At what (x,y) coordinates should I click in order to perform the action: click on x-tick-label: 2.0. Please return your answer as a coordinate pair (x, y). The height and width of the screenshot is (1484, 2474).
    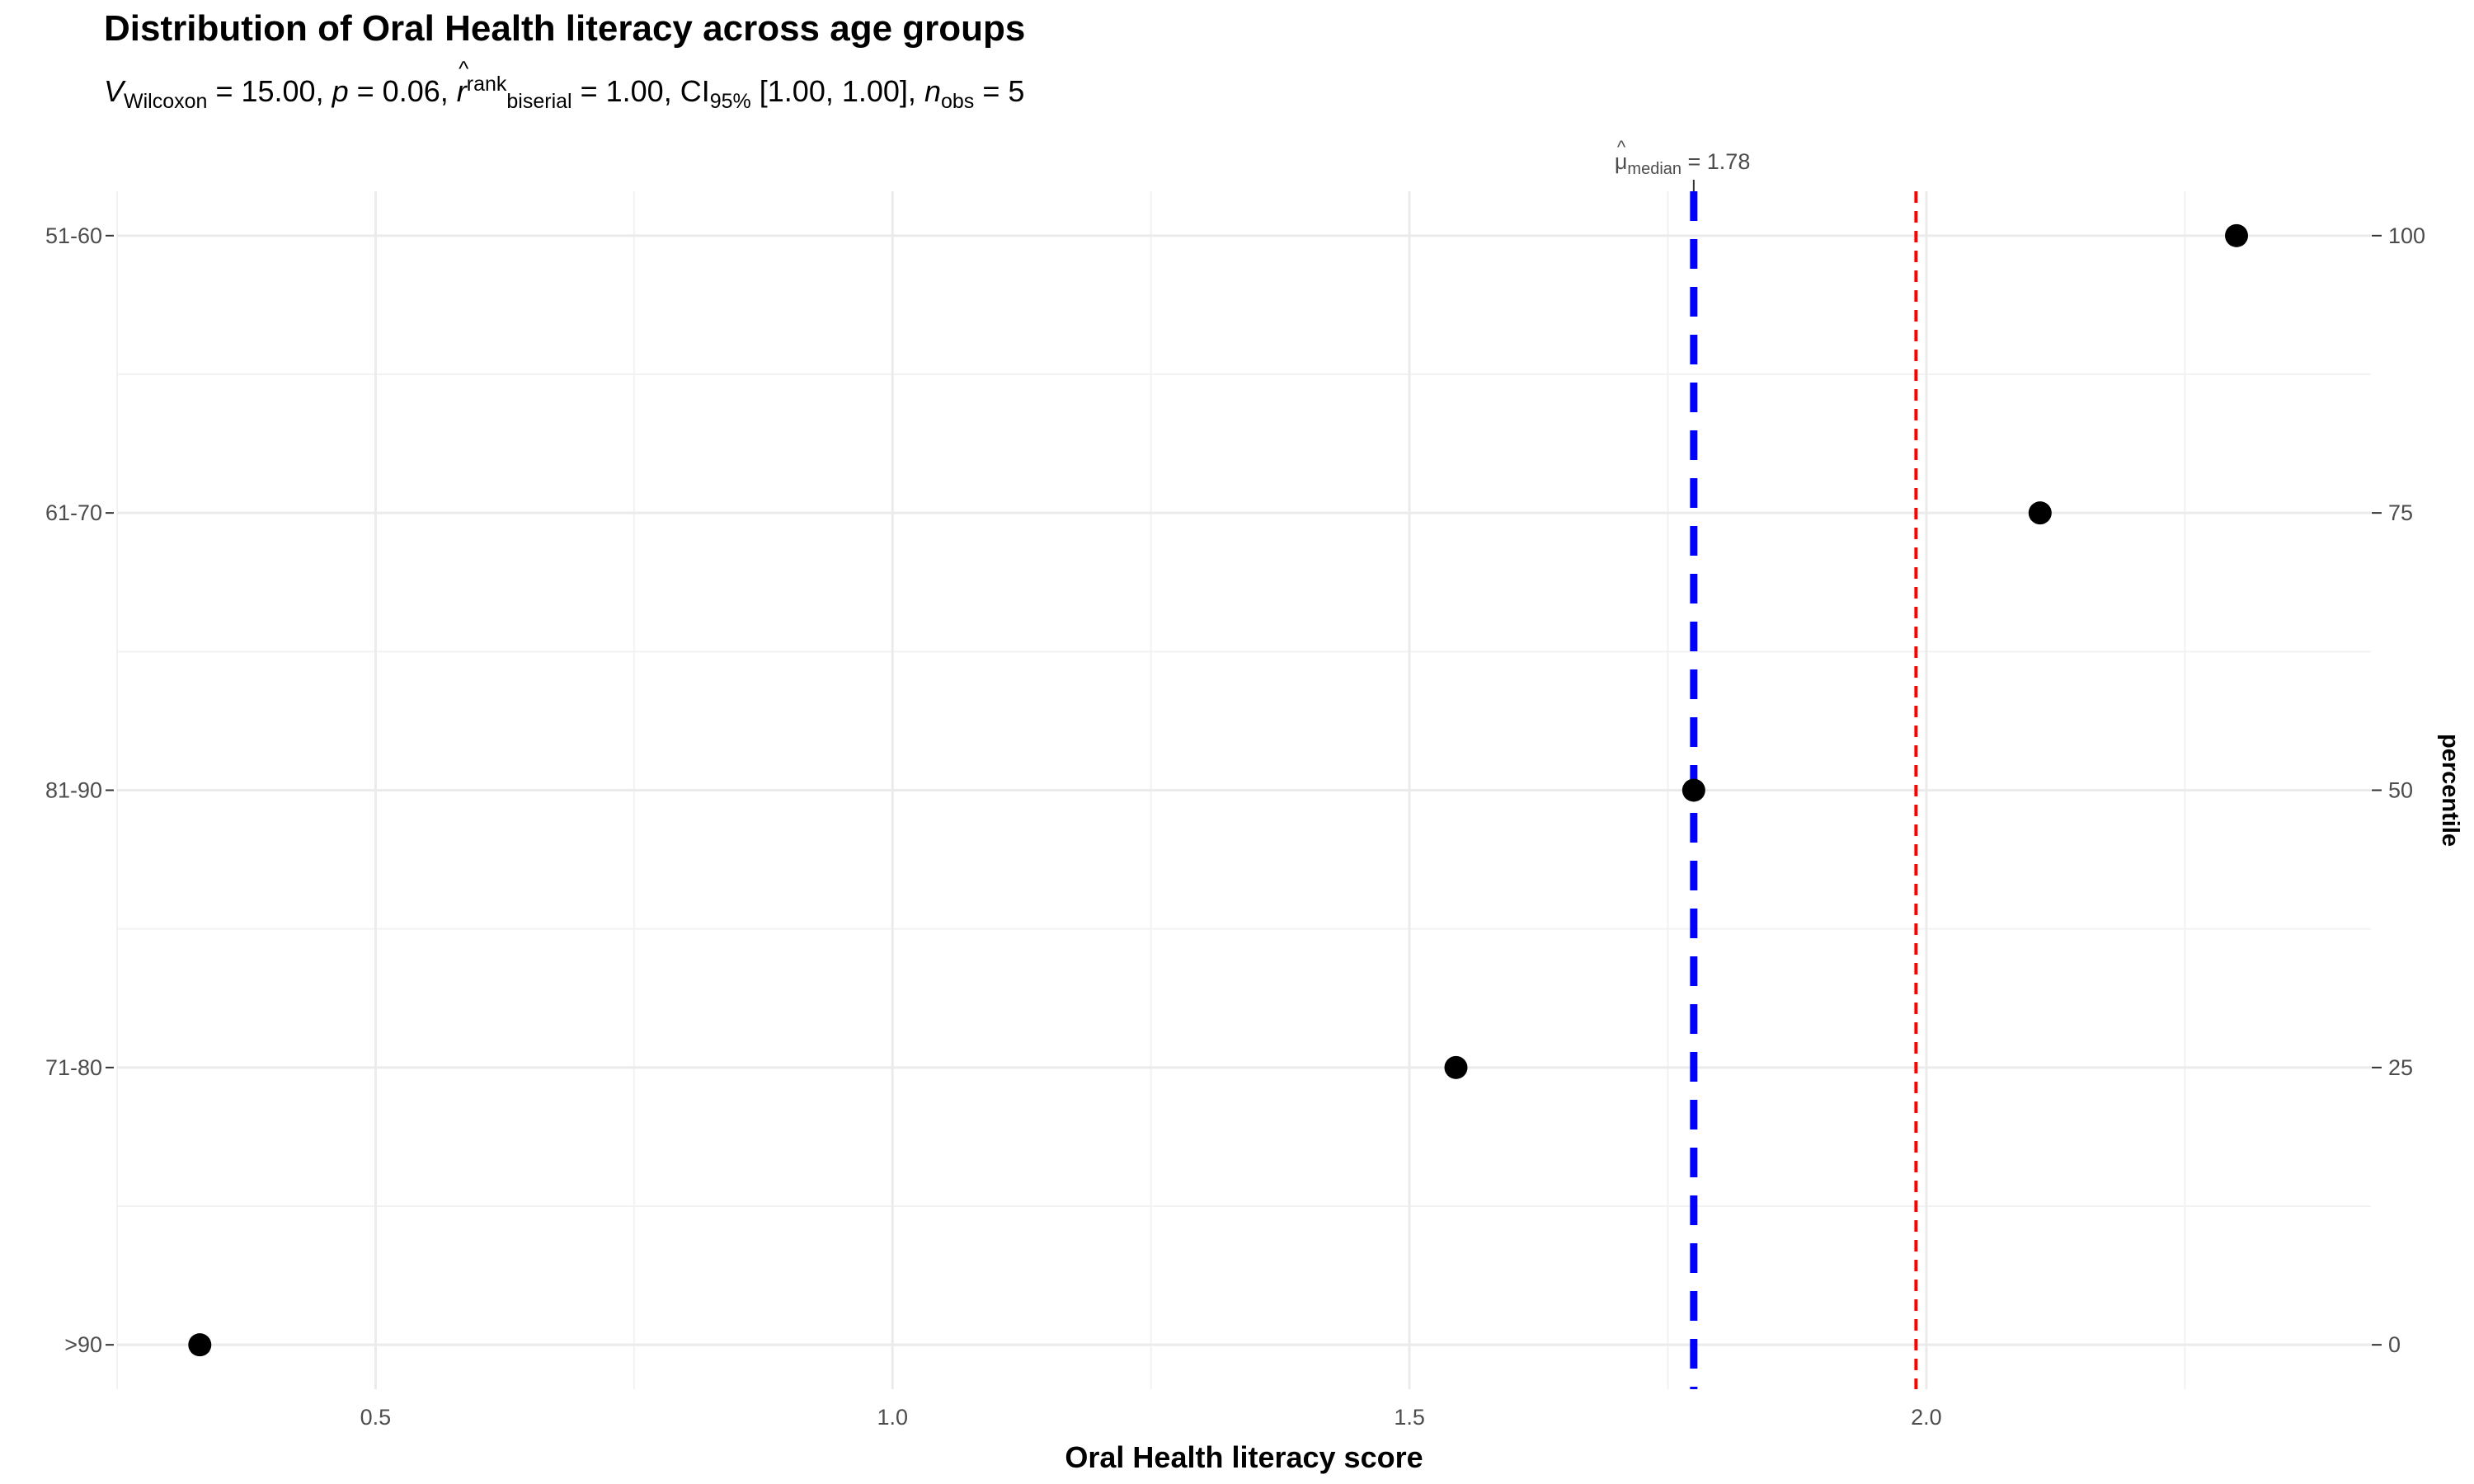
    Looking at the image, I should click on (1926, 1417).